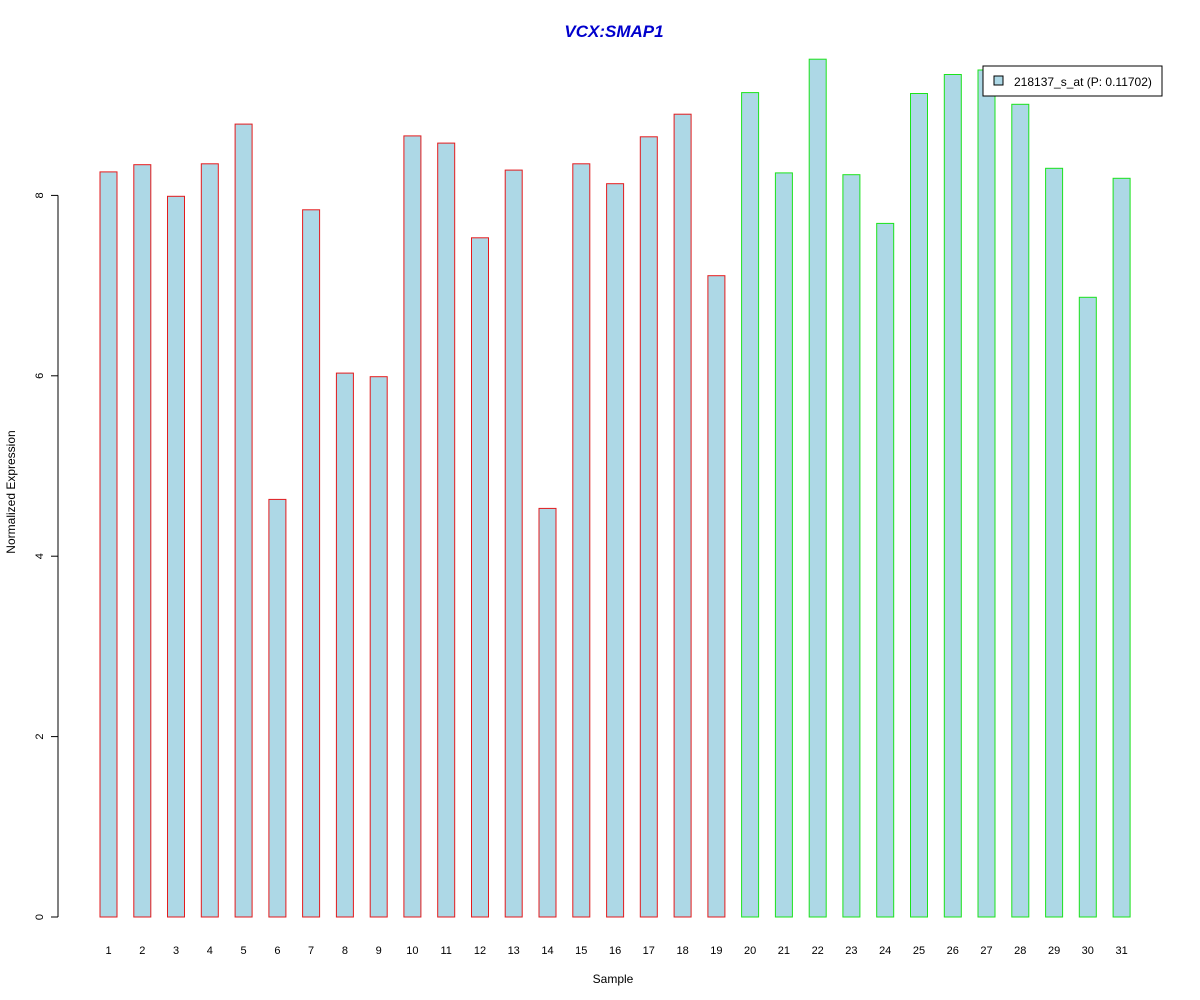 The image size is (1200, 1000). Describe the element at coordinates (142, 951) in the screenshot. I see `x-tick-label-2: 2` at that location.